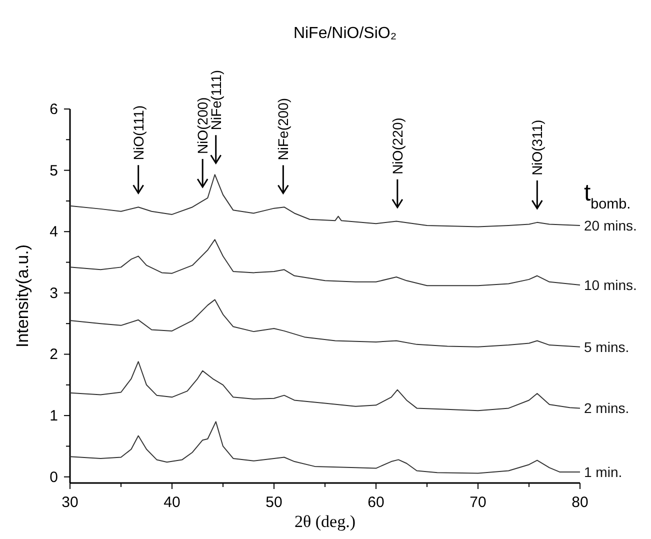 The image size is (651, 539). What do you see at coordinates (610, 284) in the screenshot?
I see `series-label: 10 mins.` at bounding box center [610, 284].